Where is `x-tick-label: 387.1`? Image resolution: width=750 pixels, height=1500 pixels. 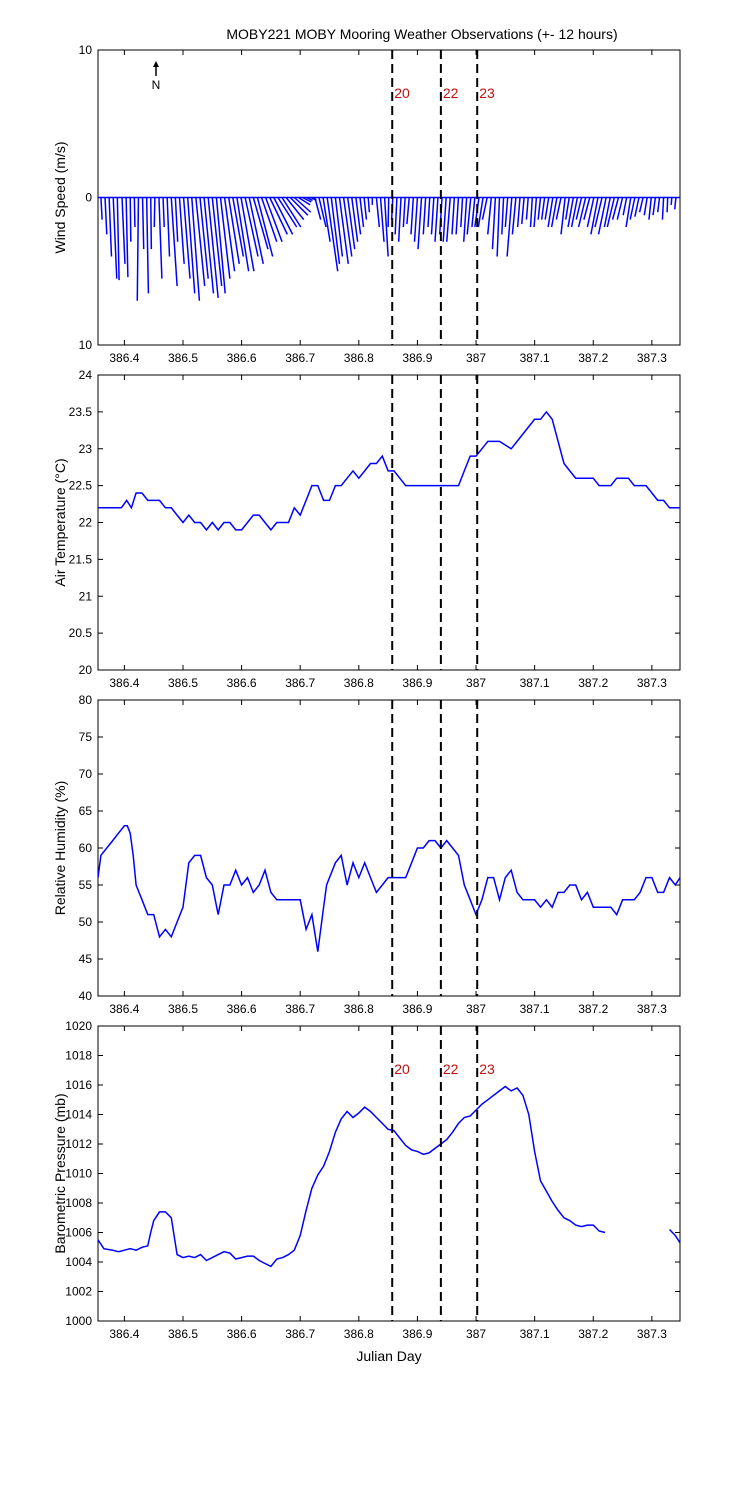 x-tick-label: 387.1 is located at coordinates (535, 1334).